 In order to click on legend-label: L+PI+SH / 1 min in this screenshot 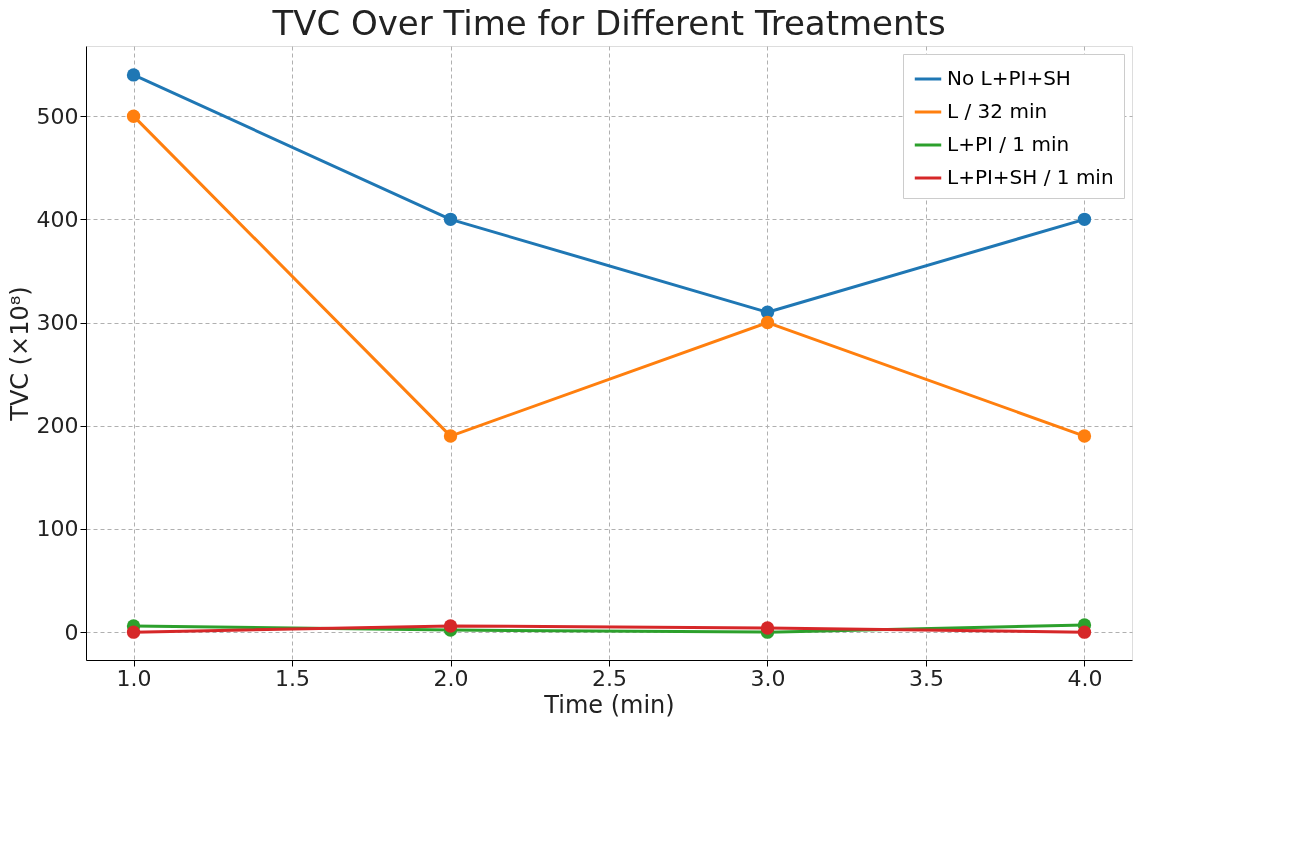, I will do `click(1030, 177)`.